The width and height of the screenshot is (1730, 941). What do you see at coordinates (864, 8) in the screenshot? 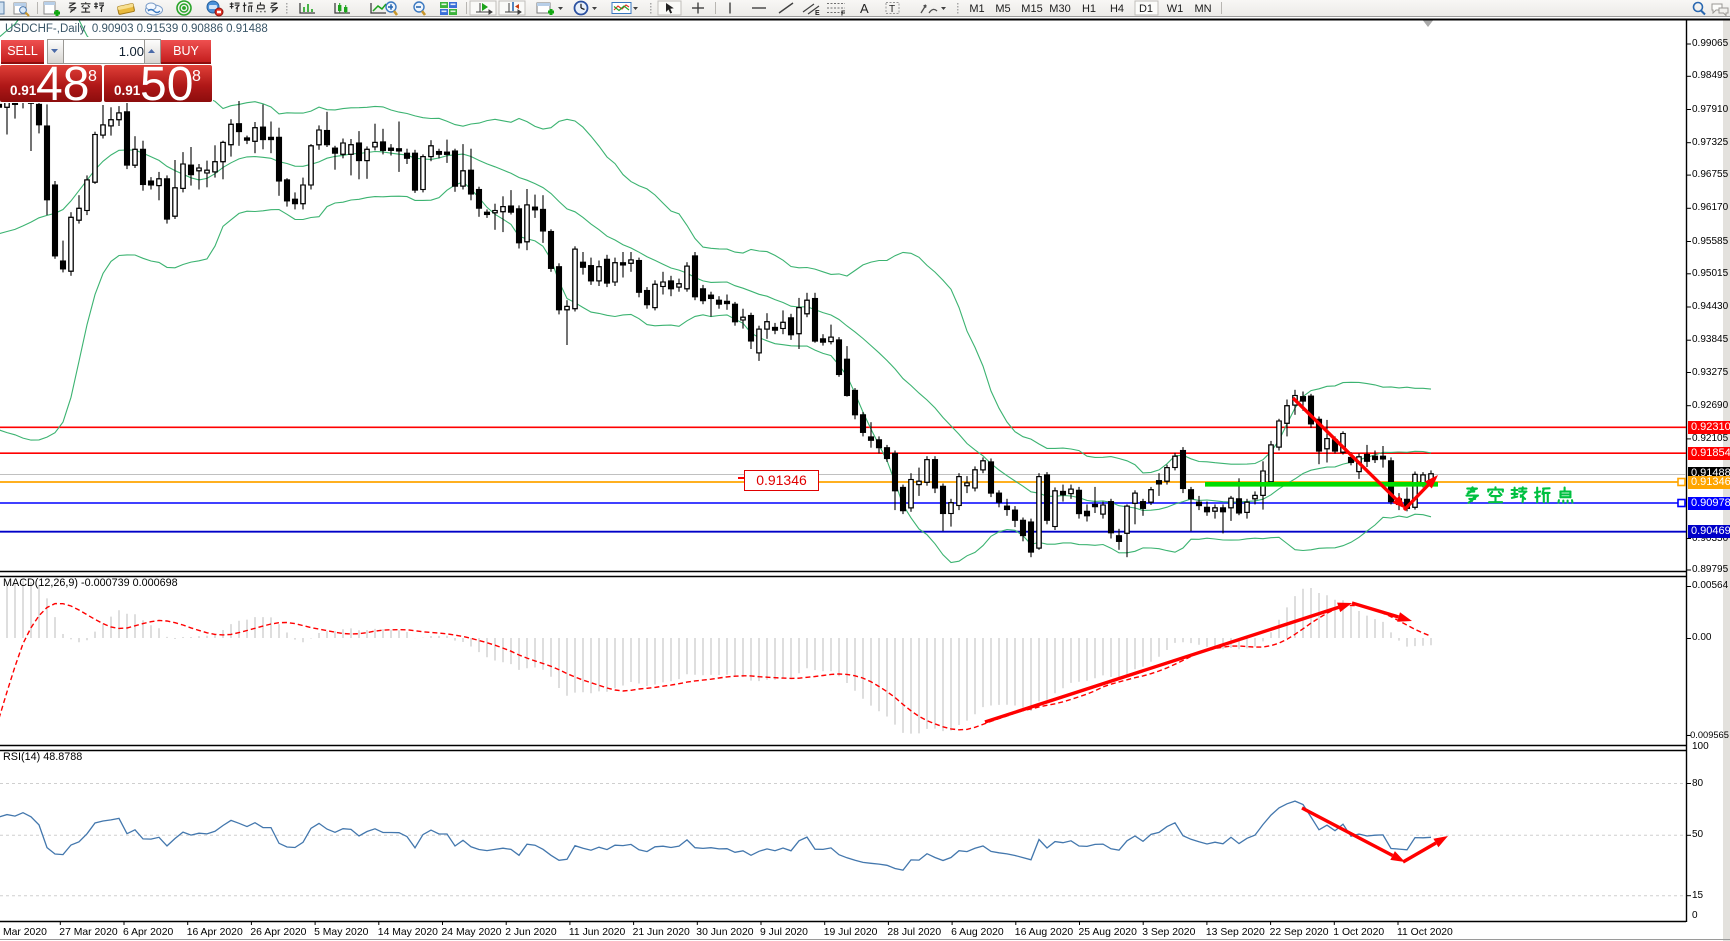
I see `svg-text: A` at bounding box center [864, 8].